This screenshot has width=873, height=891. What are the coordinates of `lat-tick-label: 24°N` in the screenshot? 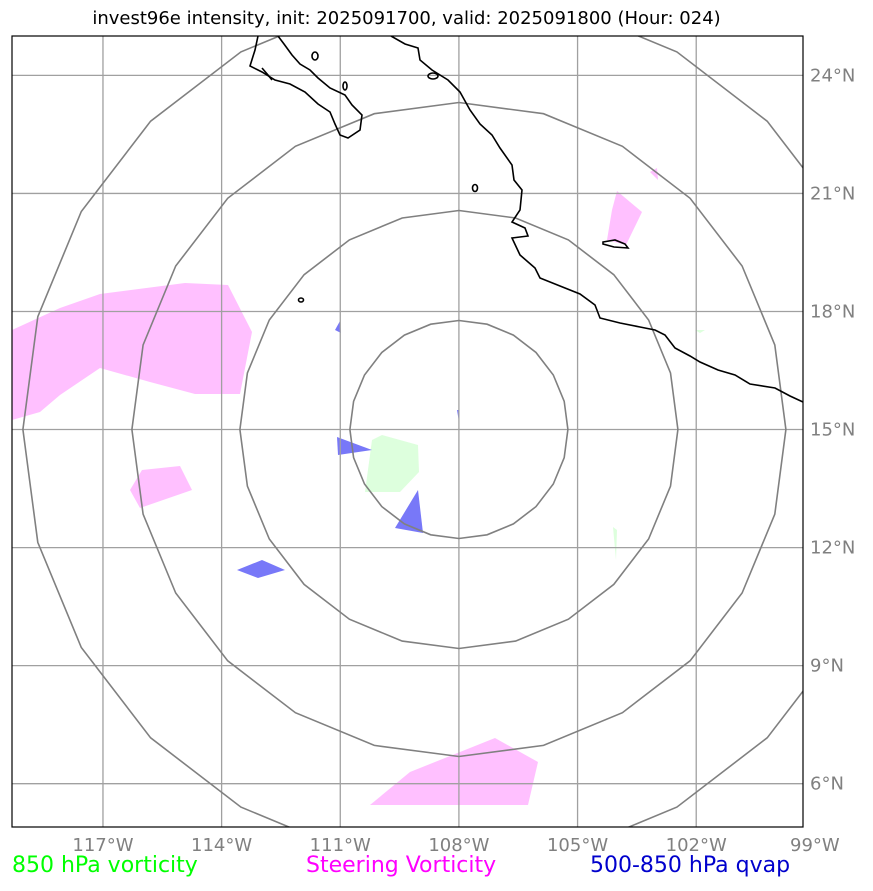 It's located at (832, 75).